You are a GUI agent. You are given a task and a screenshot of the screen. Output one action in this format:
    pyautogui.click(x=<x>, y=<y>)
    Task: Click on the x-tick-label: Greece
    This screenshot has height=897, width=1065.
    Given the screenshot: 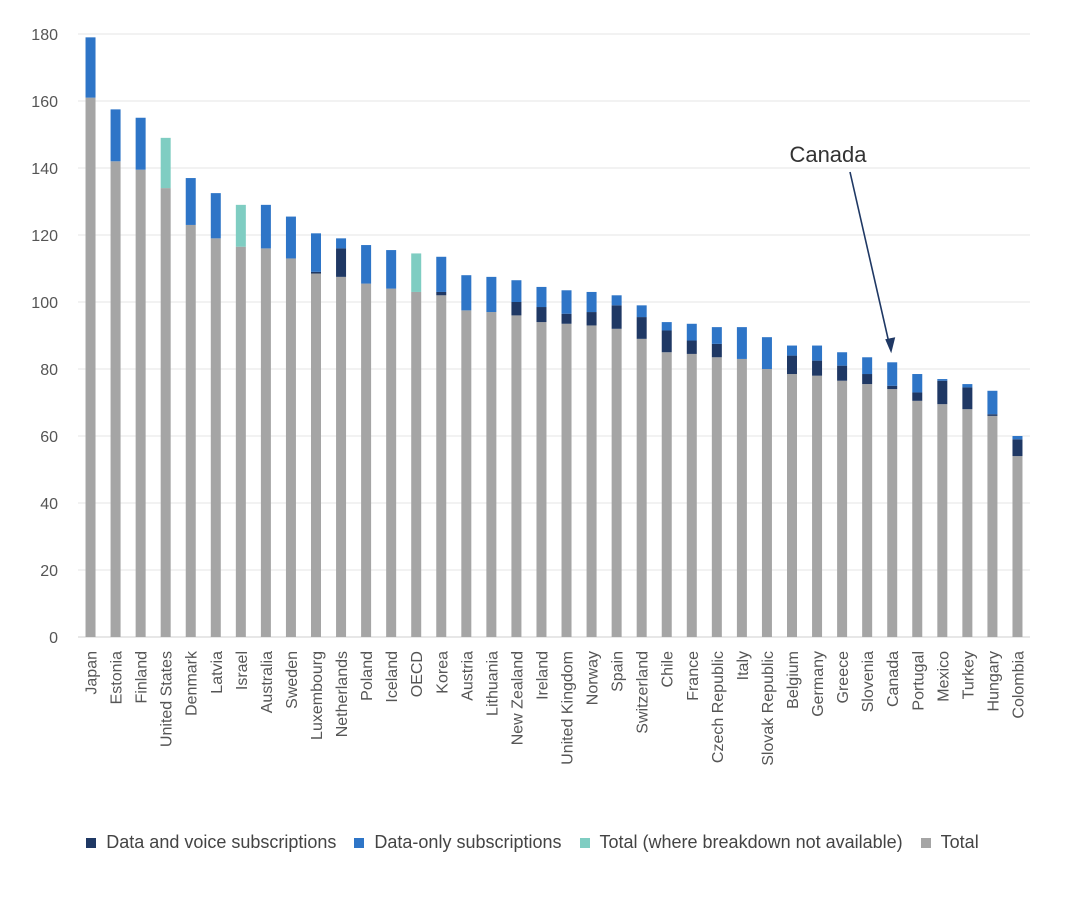 What is the action you would take?
    pyautogui.click(x=843, y=677)
    